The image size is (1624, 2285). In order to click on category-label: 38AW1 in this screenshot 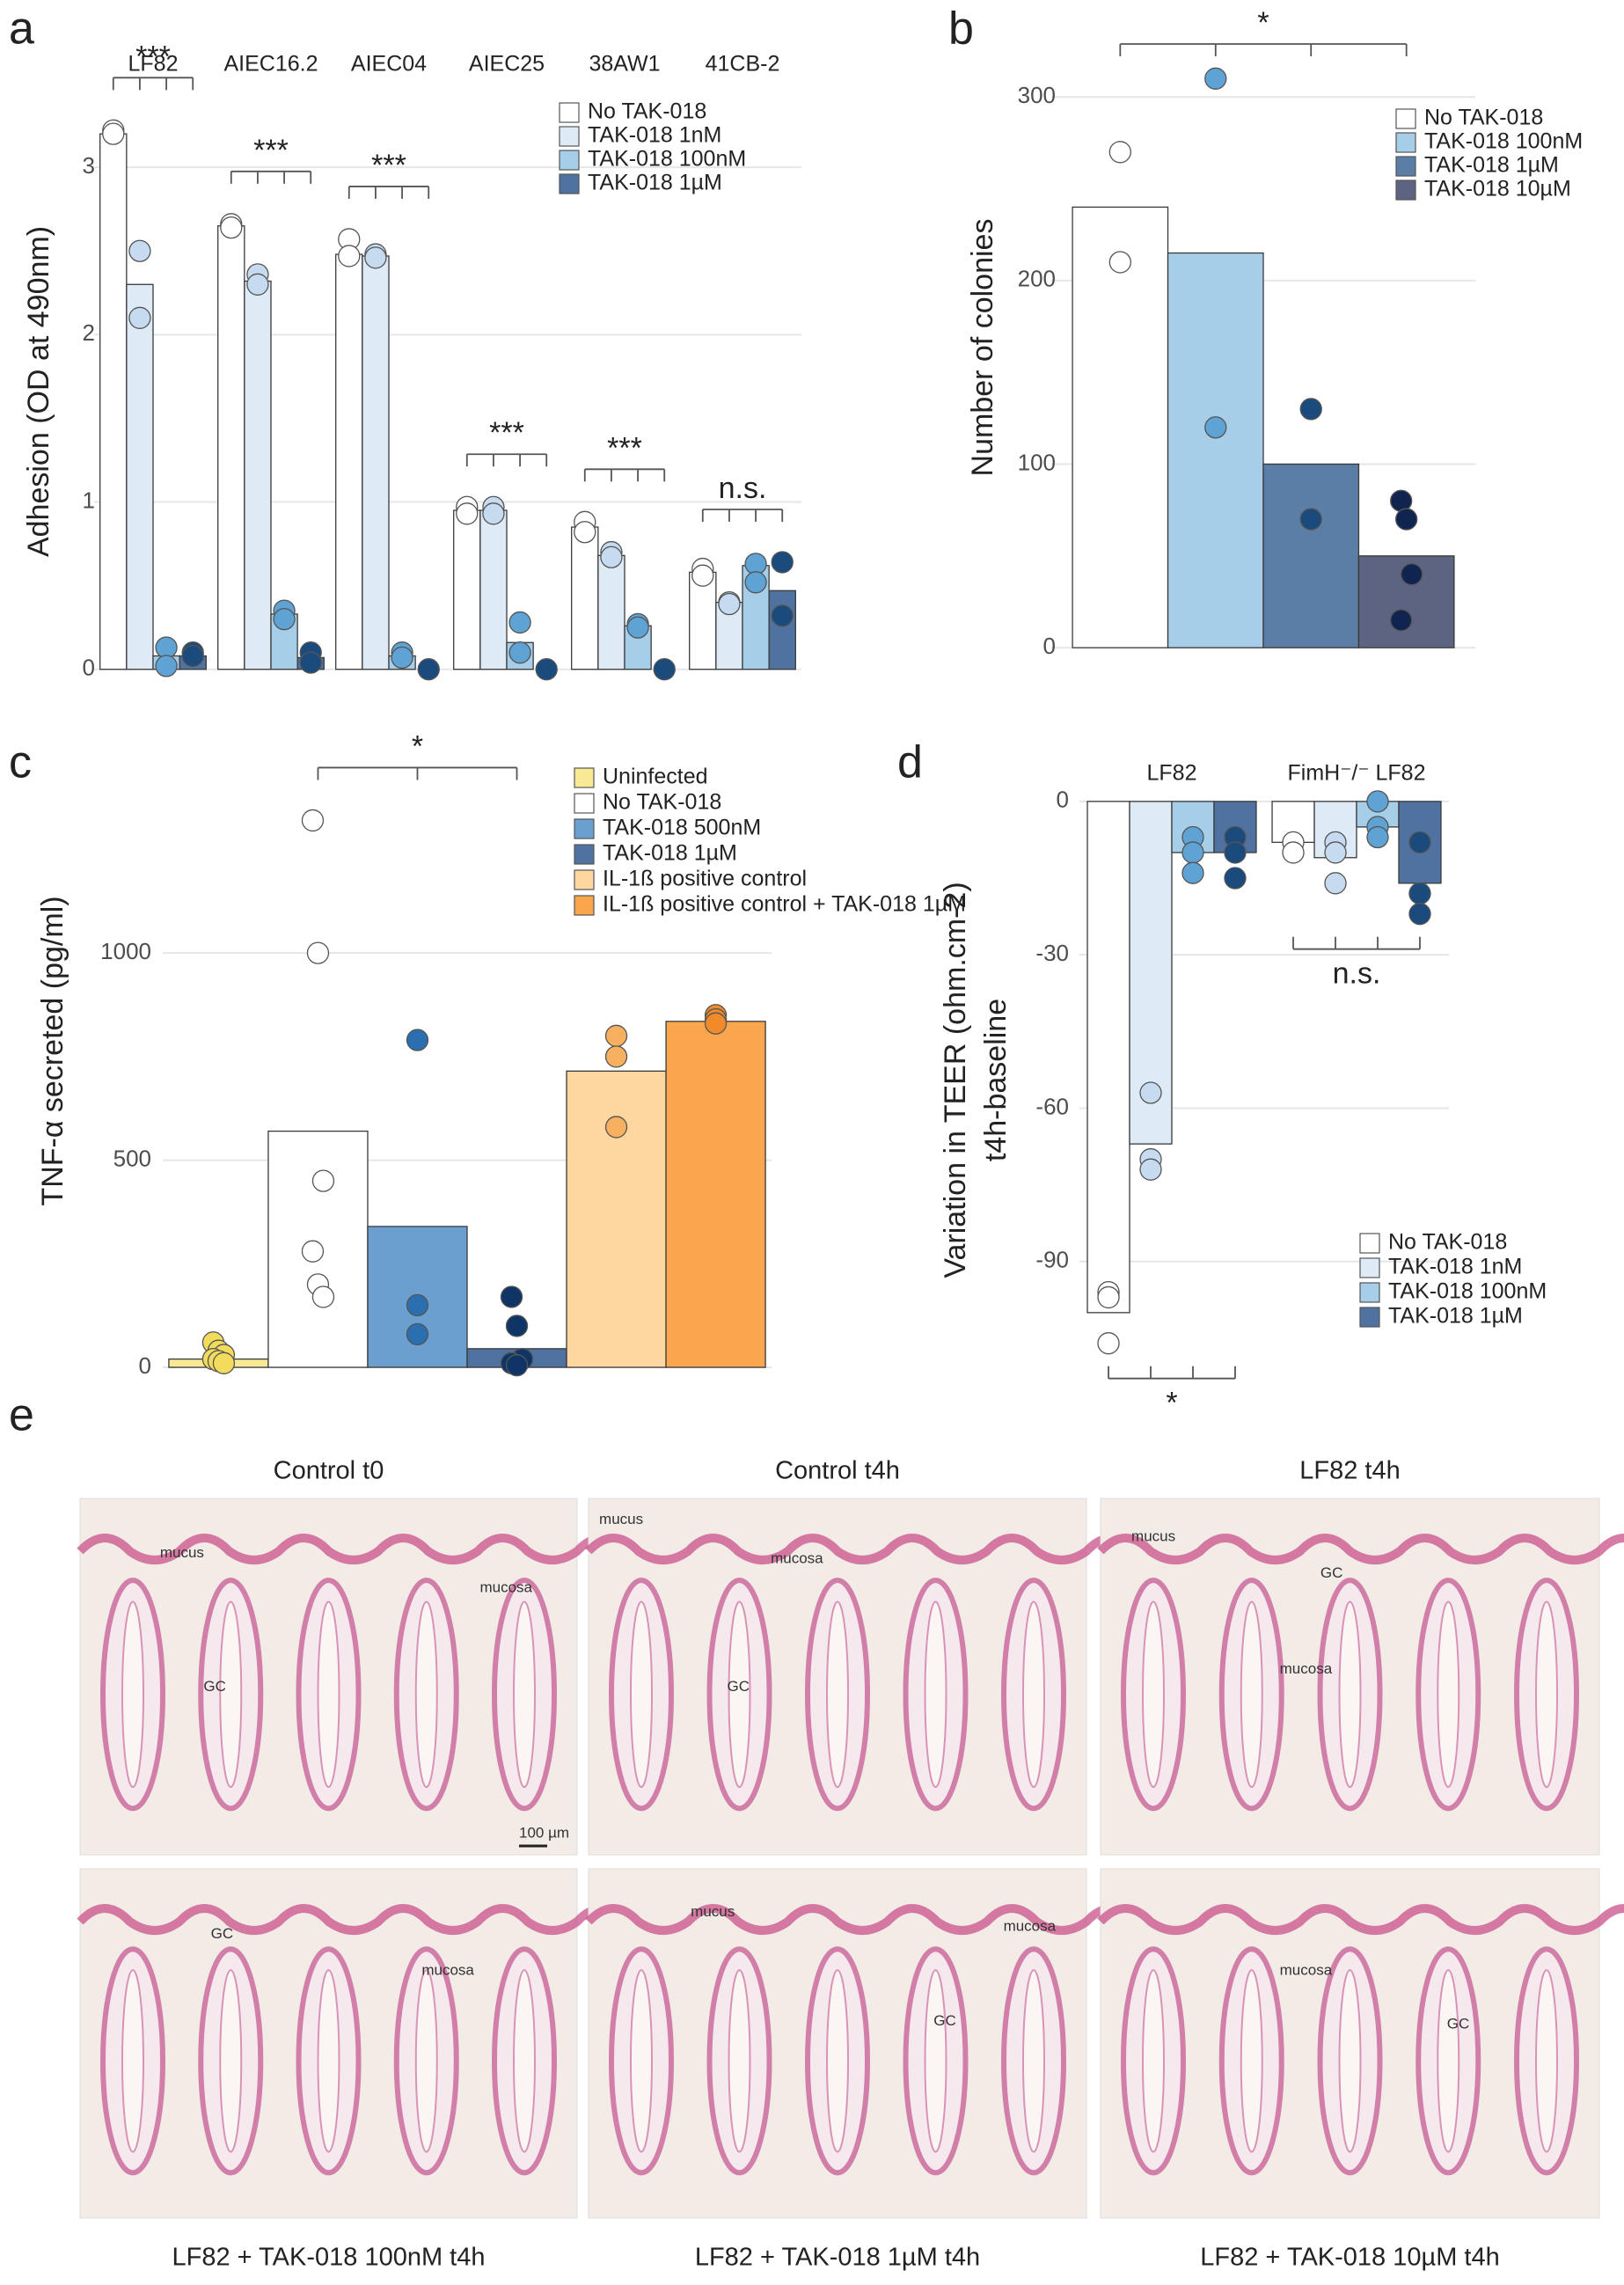, I will do `click(624, 65)`.